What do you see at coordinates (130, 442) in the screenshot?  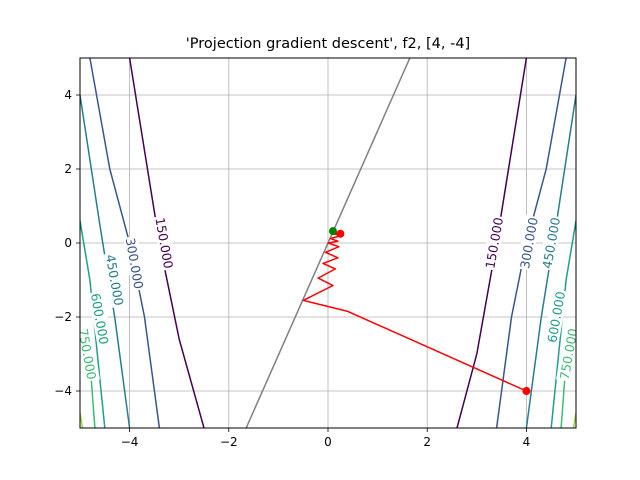 I see `x-tick-label: −4` at bounding box center [130, 442].